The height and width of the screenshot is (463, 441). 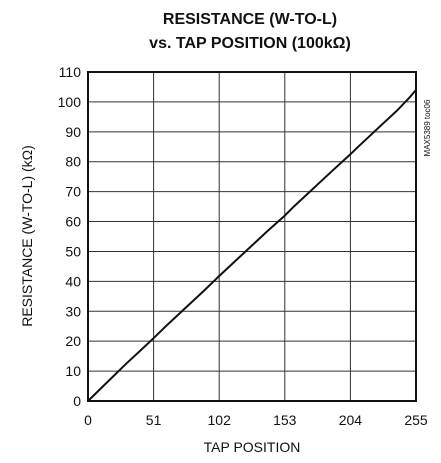 I want to click on y-tick-label: 10, so click(x=73, y=371).